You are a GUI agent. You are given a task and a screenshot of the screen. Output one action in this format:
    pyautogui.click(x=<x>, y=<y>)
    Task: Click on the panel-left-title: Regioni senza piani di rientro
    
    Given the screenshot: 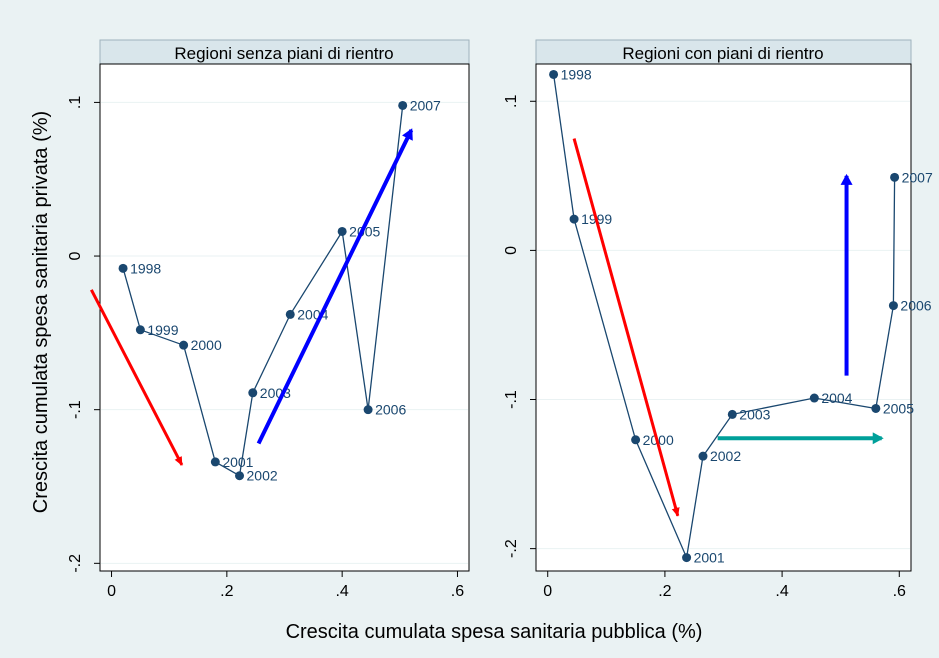 What is the action you would take?
    pyautogui.click(x=283, y=53)
    